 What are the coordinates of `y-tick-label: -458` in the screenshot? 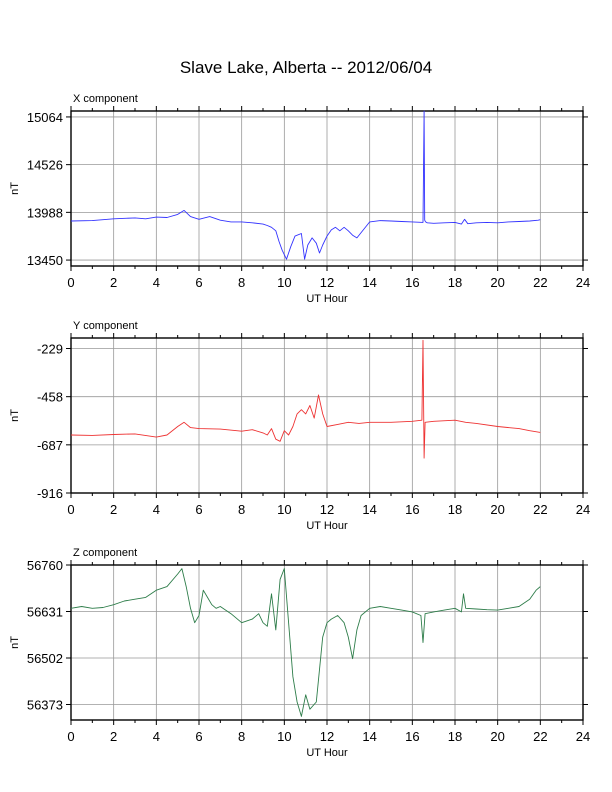 It's located at (50, 397).